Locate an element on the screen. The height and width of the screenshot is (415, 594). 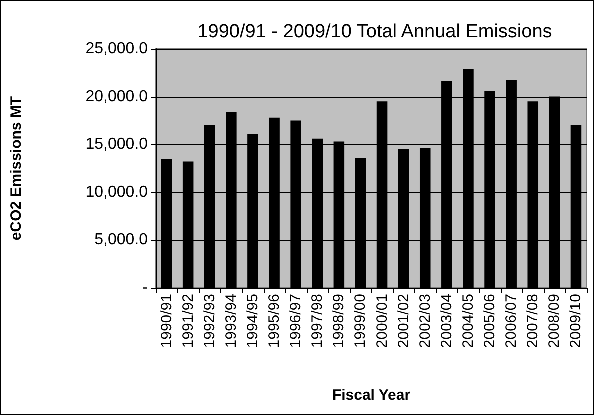
x-tick-label: 1993/94 is located at coordinates (231, 321).